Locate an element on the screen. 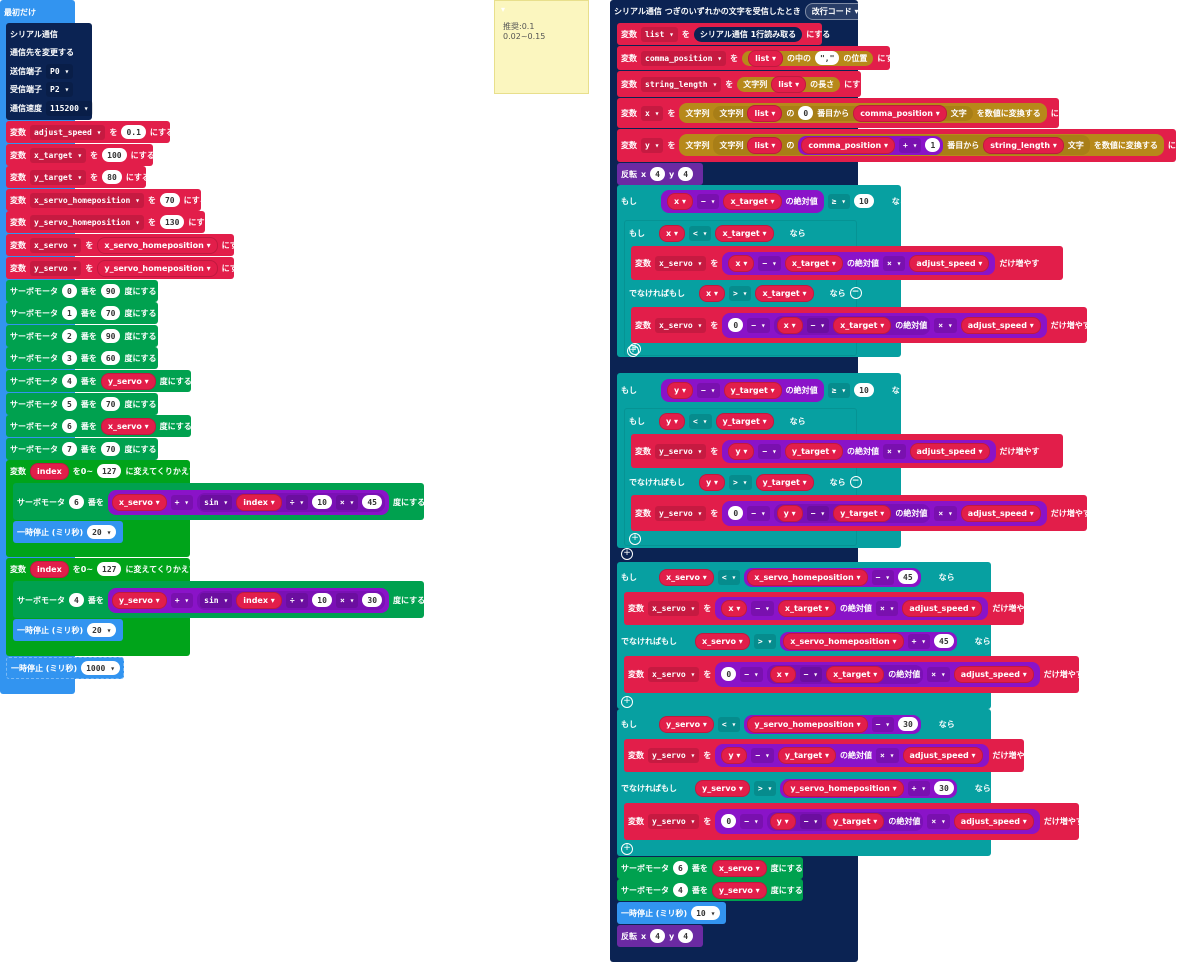  var-dropdown: y ▾ is located at coordinates (652, 145).